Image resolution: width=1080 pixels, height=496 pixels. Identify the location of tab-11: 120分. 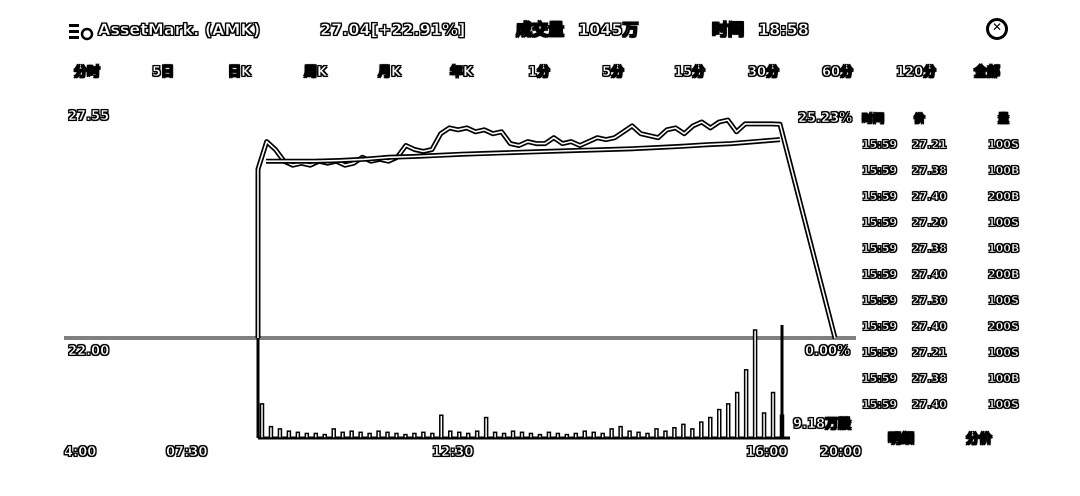
(916, 72).